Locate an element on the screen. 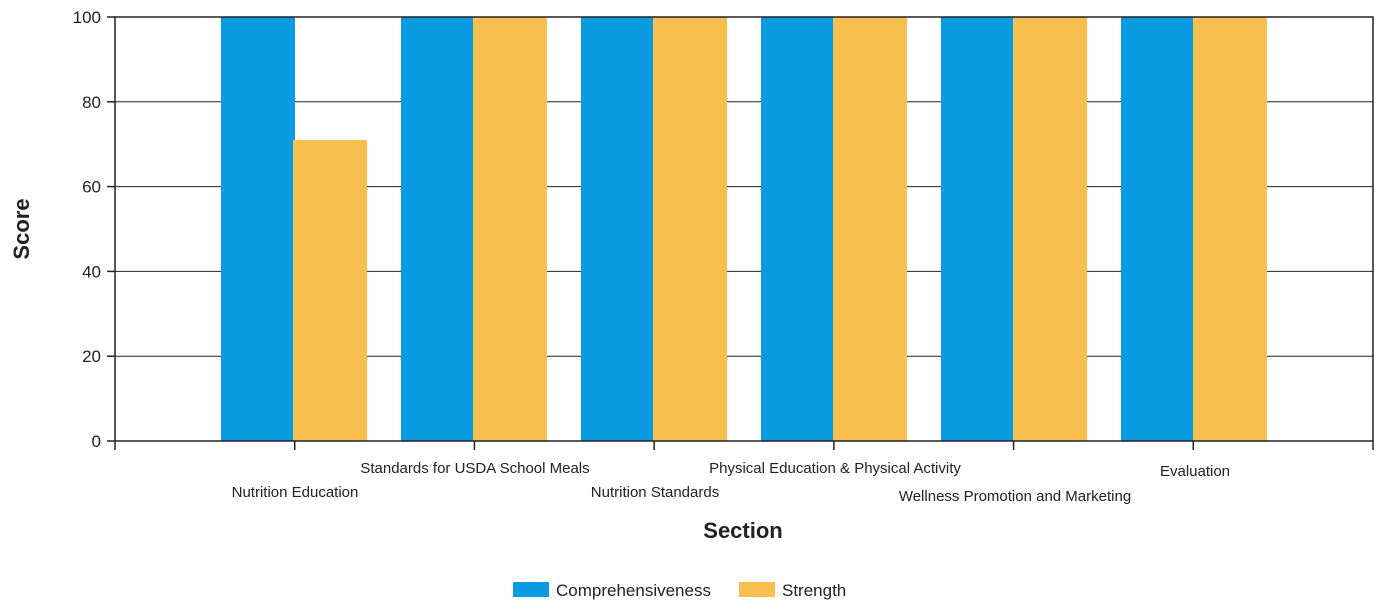  legend: Comprehensiveness Strength is located at coordinates (679, 590).